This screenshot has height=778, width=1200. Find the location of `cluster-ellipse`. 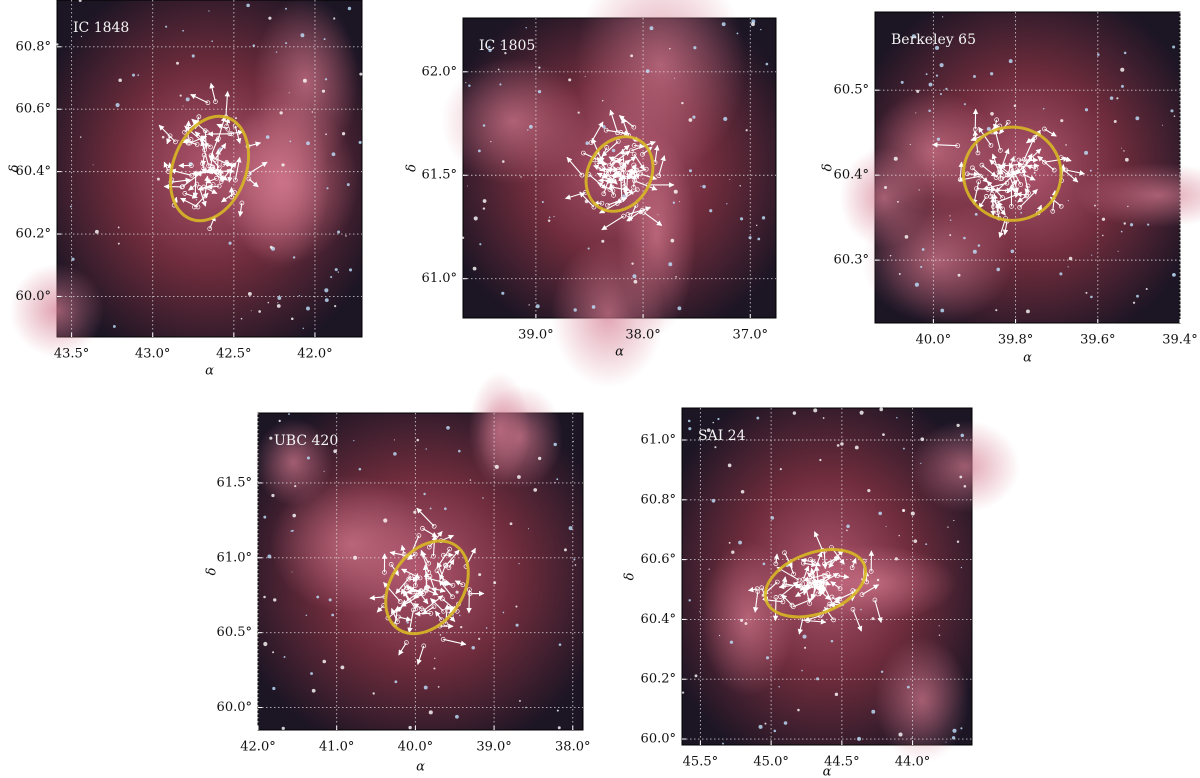

cluster-ellipse is located at coordinates (209, 168).